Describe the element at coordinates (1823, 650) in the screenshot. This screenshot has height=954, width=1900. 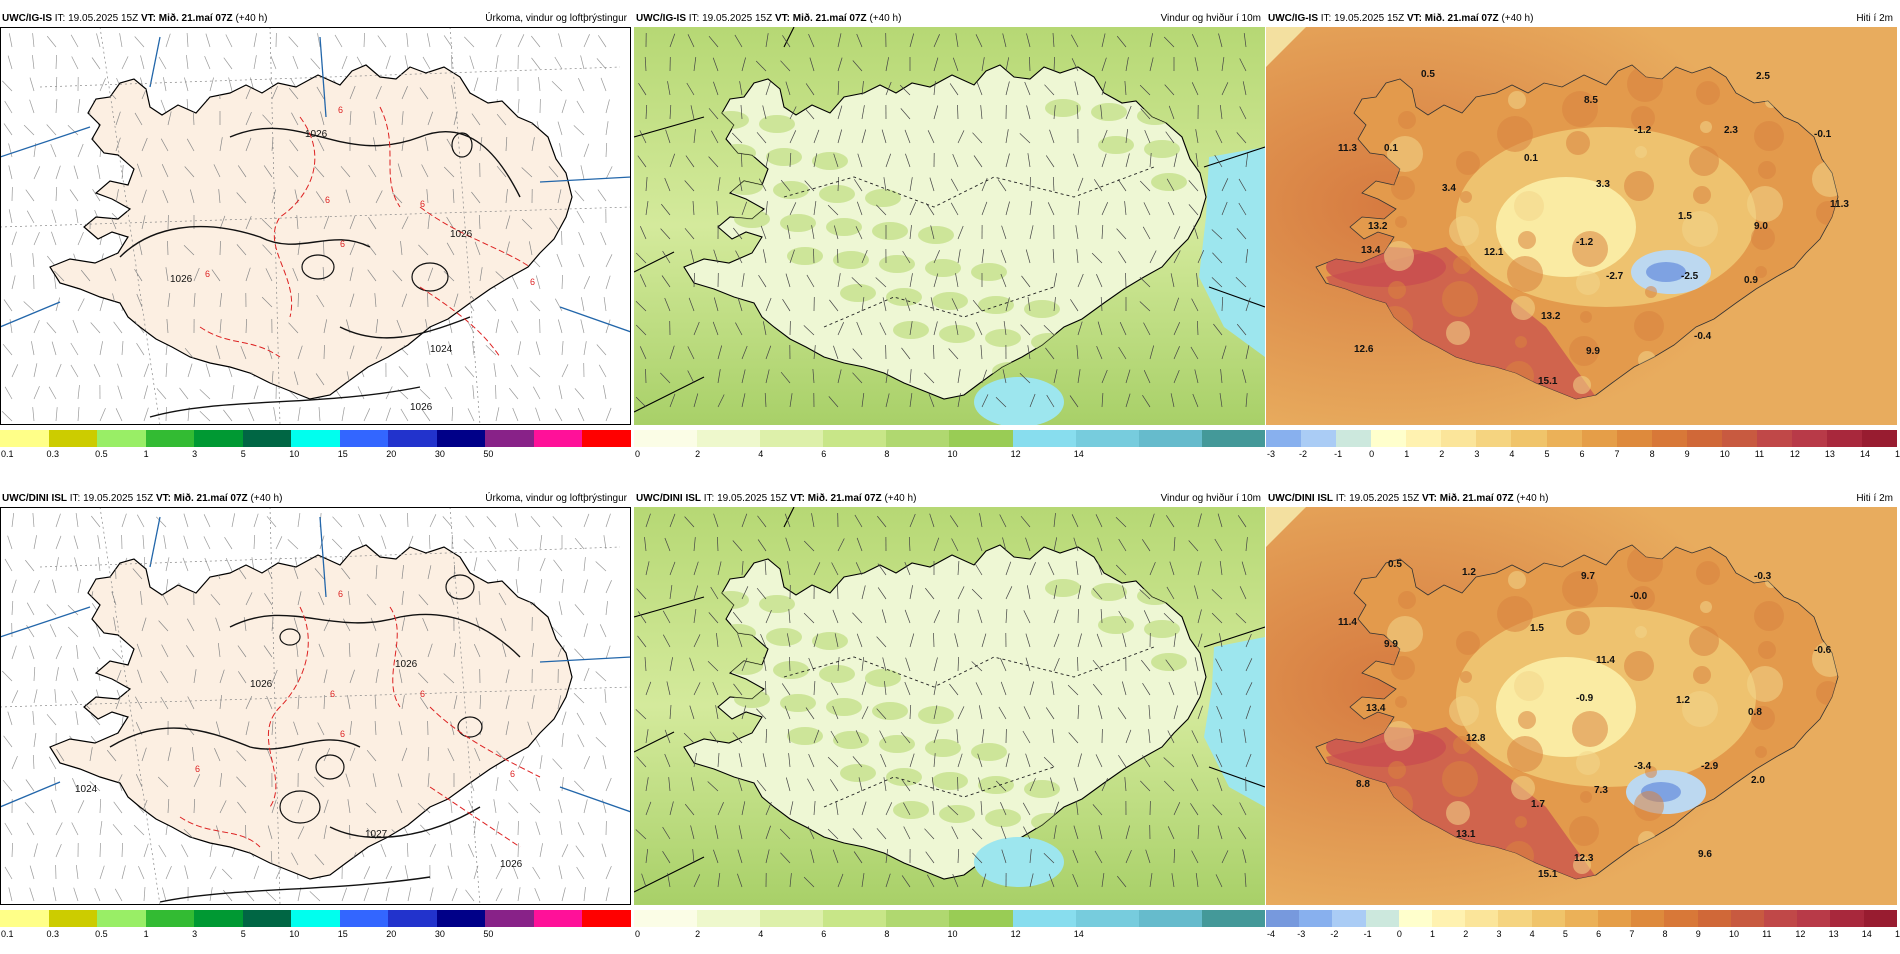
I see `temp-value-label: -0.6` at that location.